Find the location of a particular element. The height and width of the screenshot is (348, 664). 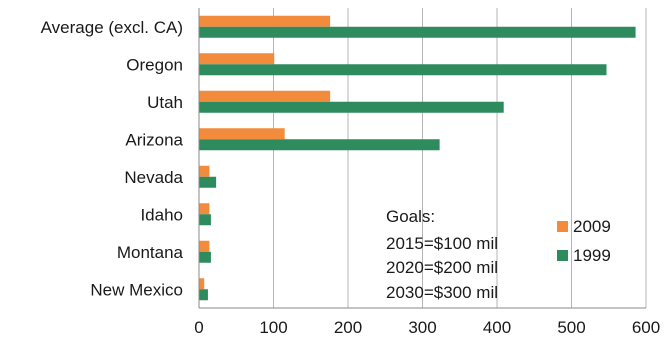

goals-line-2: 2015=$100 mil is located at coordinates (442, 243).